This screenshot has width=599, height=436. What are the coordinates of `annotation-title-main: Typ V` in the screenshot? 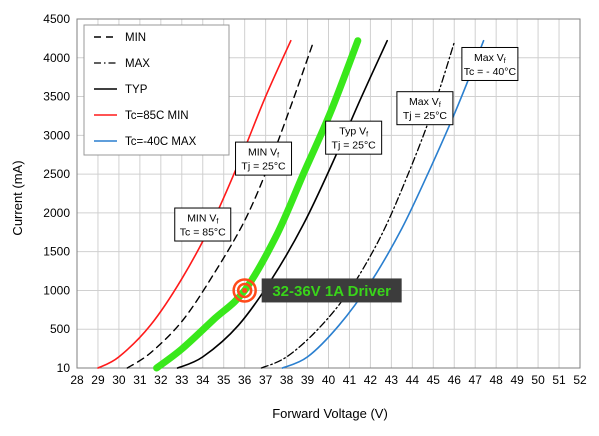 It's located at (352, 132).